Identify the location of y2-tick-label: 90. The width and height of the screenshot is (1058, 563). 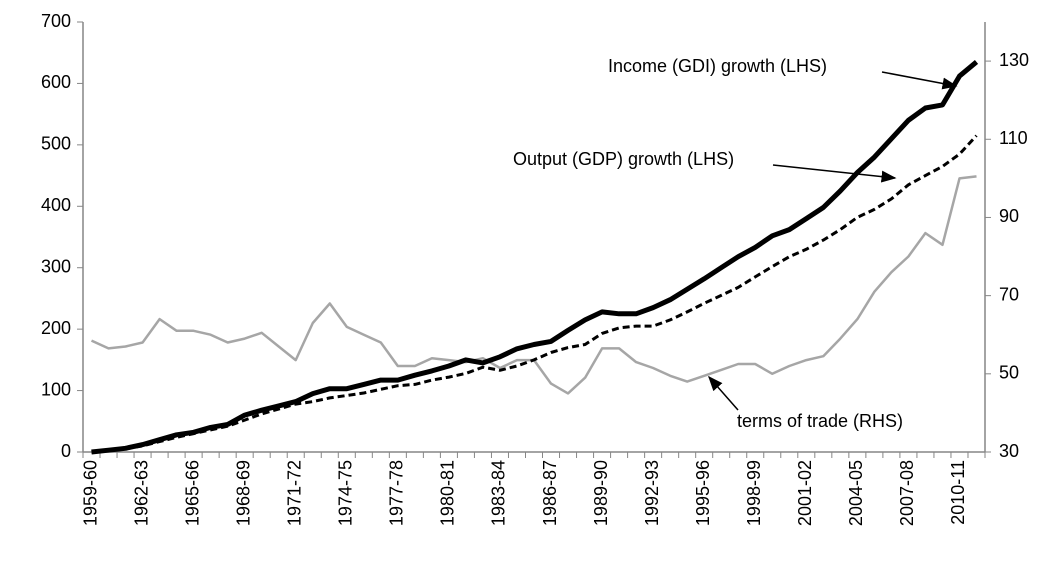
(1009, 216).